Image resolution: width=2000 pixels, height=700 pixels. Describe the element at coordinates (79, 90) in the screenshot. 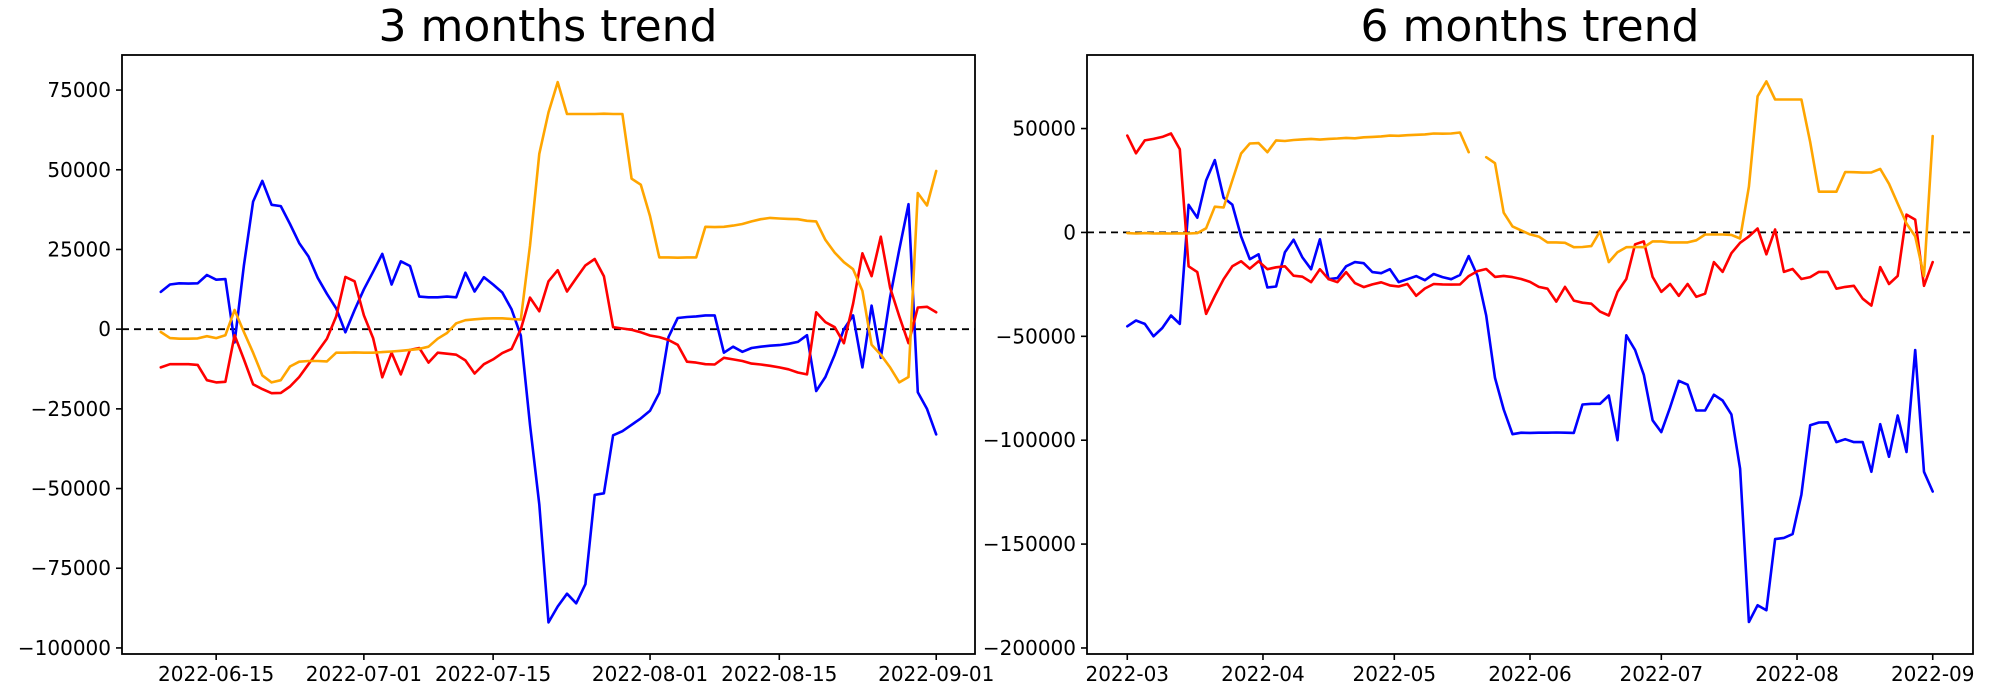

I see `y-tick-label: 75000` at that location.